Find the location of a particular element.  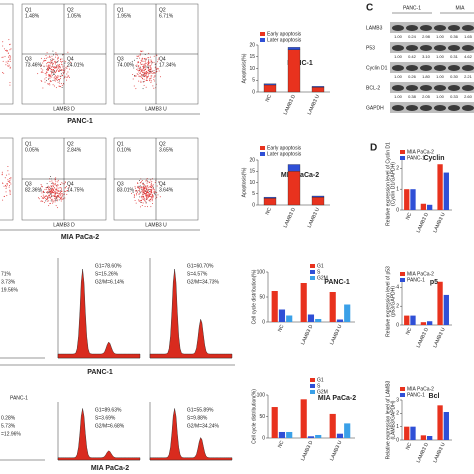

blot-row-label: BCL-2 is located at coordinates (373, 88).